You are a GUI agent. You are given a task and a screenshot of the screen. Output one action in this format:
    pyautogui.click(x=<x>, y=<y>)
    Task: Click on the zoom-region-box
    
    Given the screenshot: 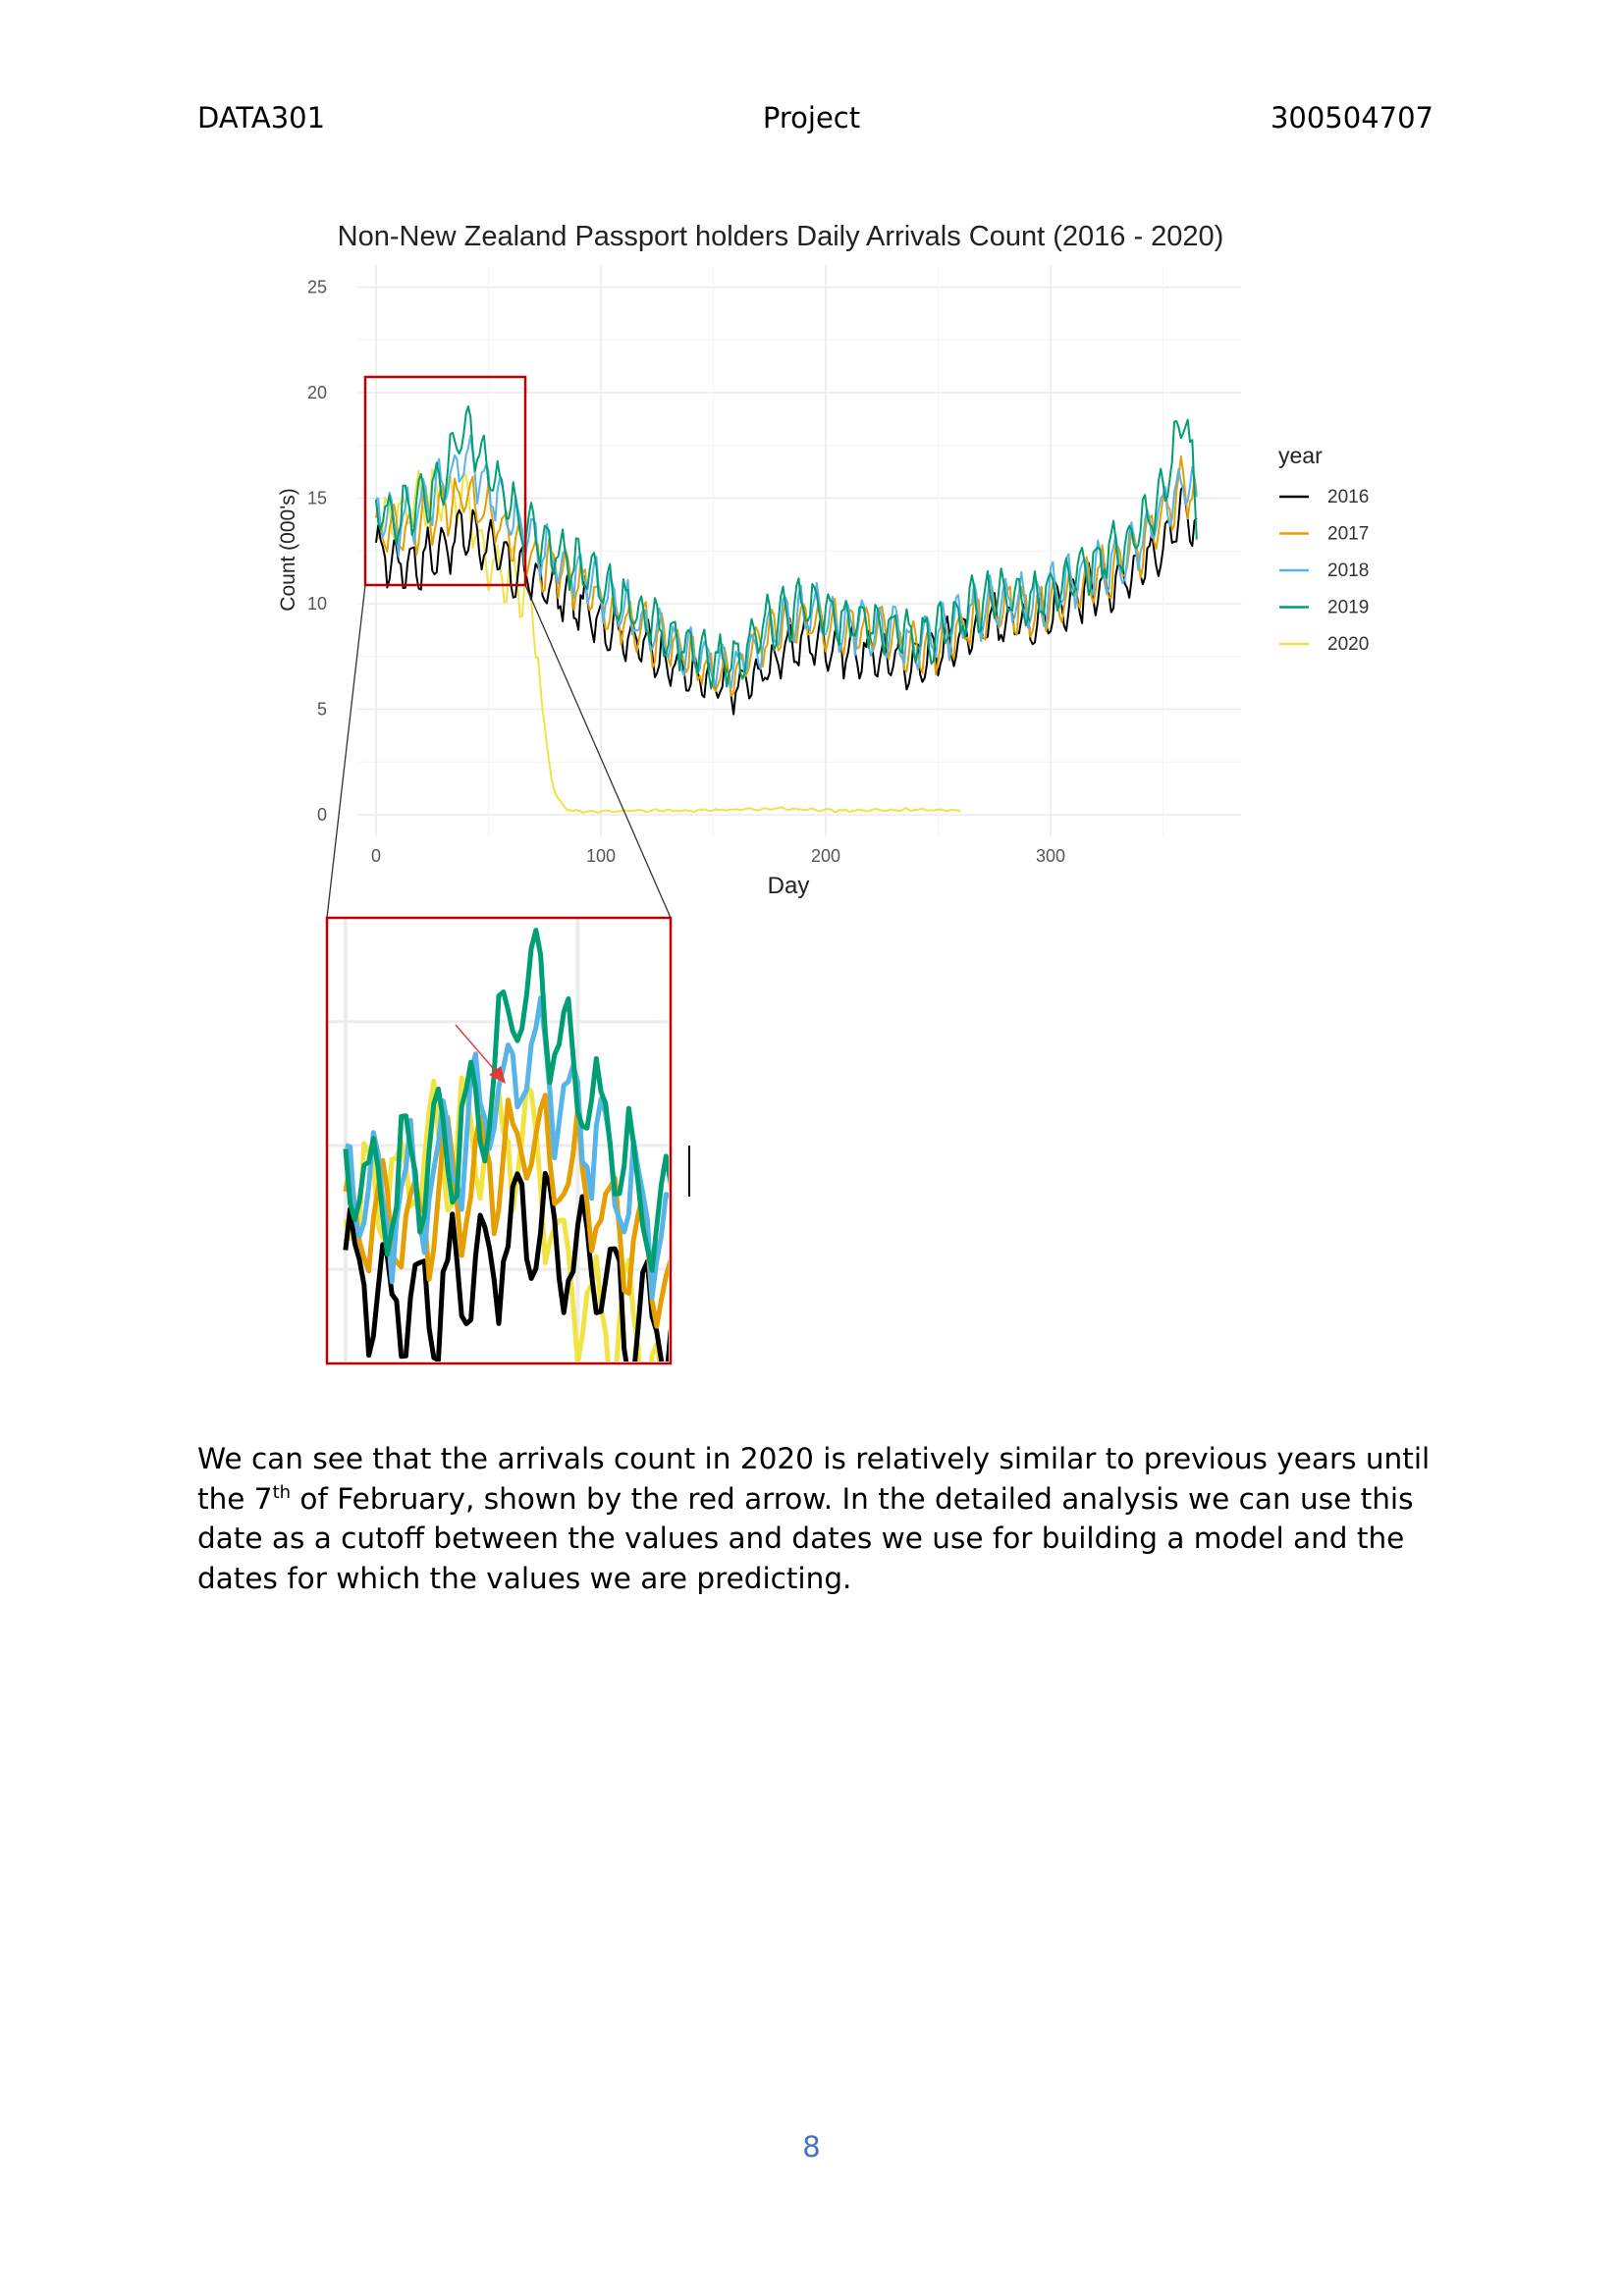 What is the action you would take?
    pyautogui.click(x=445, y=481)
    